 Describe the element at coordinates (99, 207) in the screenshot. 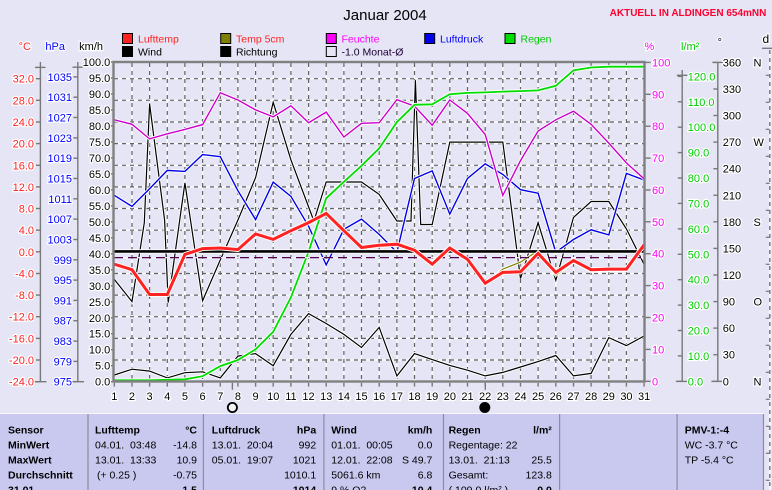

I see `svg-text: 55.0` at that location.